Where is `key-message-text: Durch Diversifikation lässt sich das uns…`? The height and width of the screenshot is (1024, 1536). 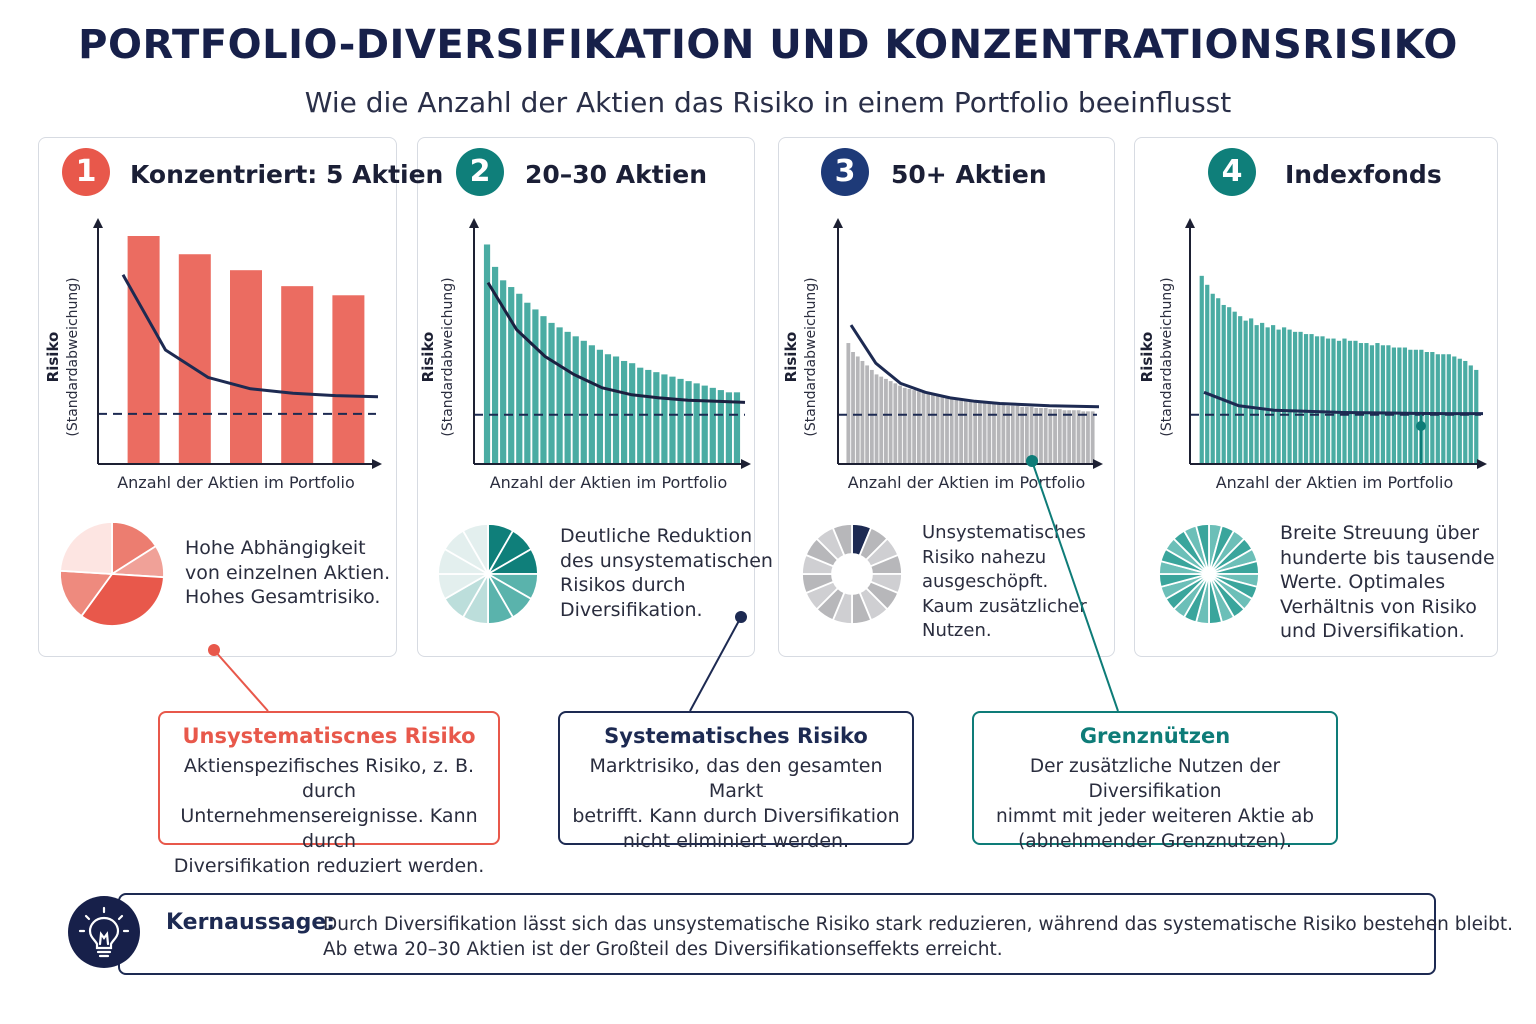 key-message-text: Durch Diversifikation lässt sich das uns… is located at coordinates (918, 937).